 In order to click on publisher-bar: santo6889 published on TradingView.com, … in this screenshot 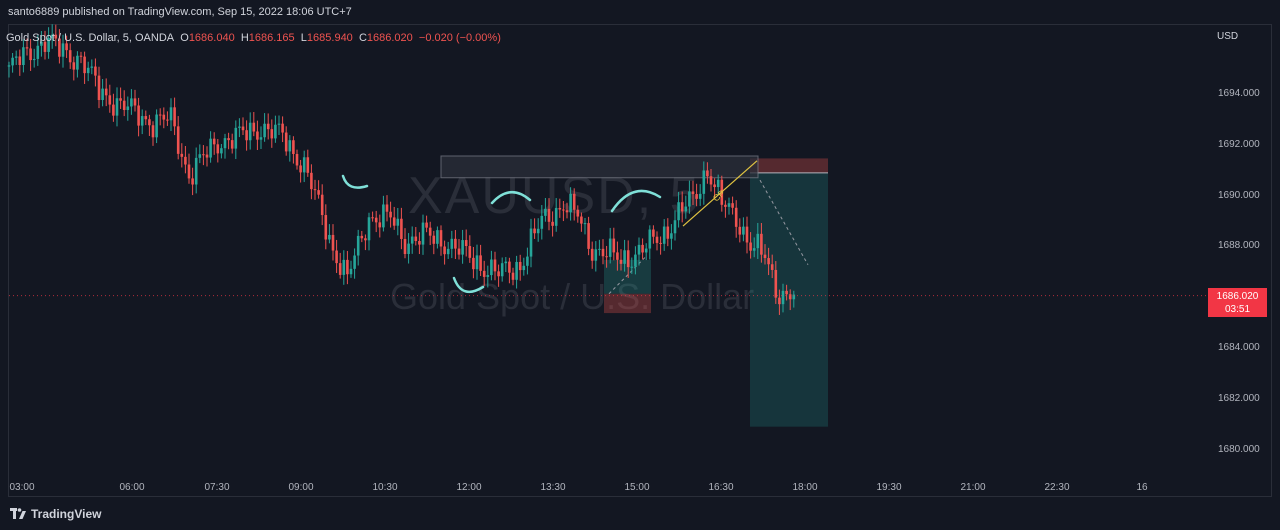, I will do `click(640, 12)`.